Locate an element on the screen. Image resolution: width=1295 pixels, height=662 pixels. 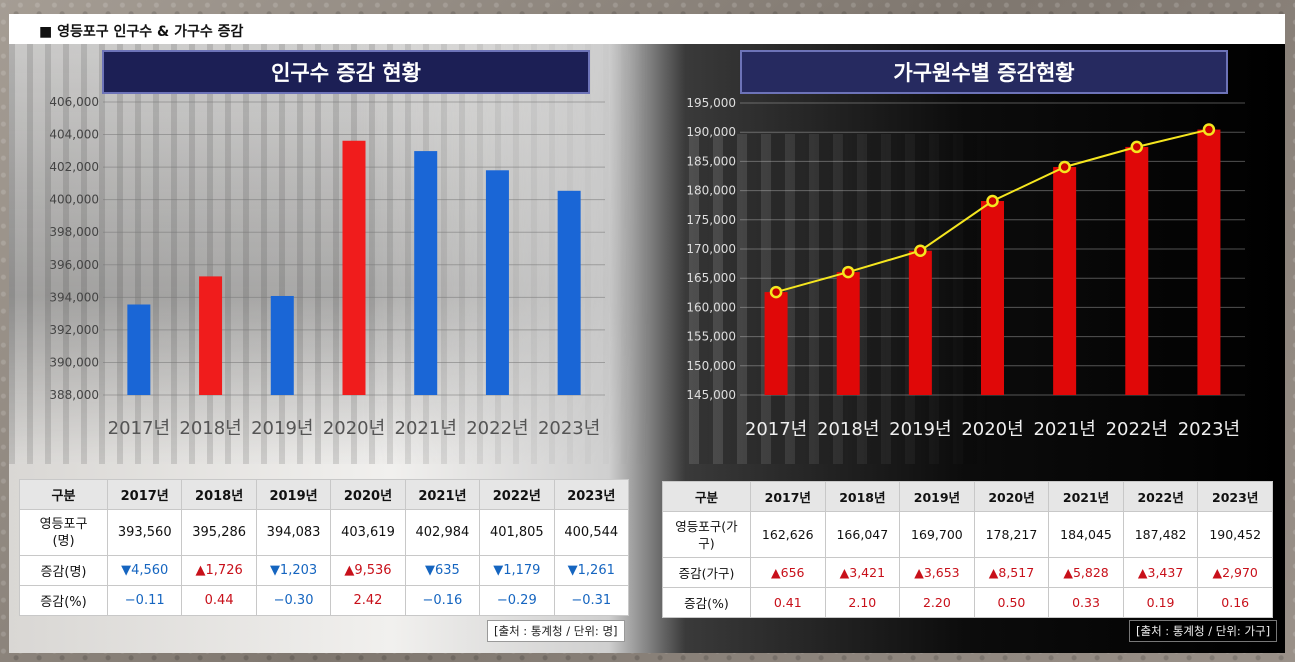
table-cell: 394,083 is located at coordinates (293, 532).